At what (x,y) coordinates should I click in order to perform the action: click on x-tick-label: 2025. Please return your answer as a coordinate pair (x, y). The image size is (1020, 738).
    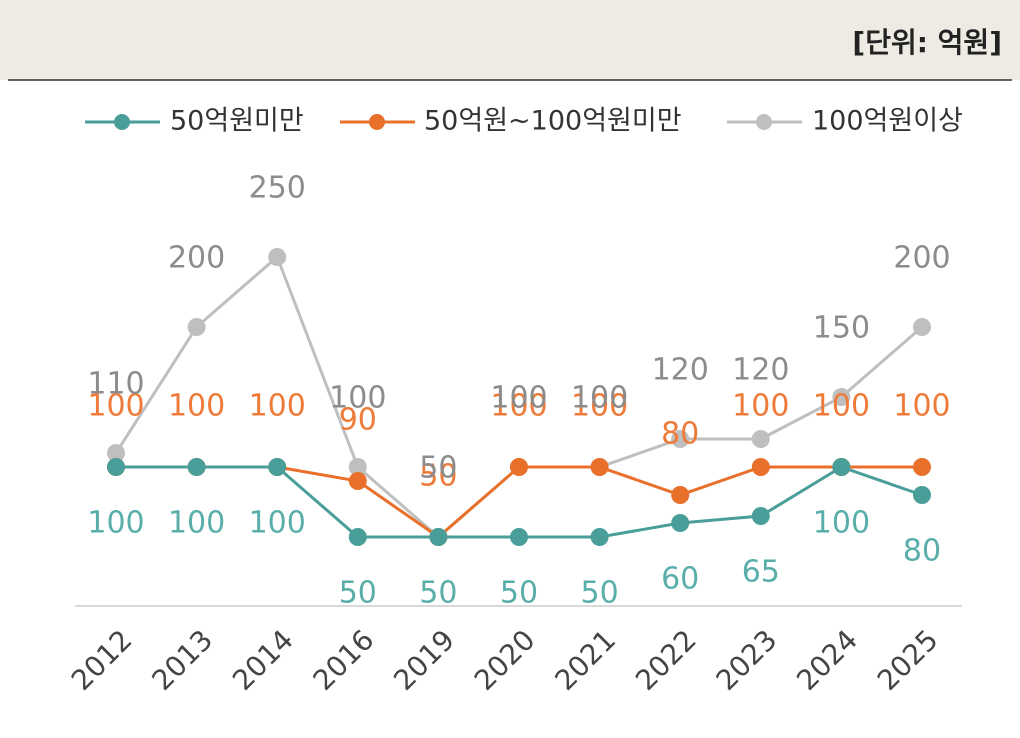
    Looking at the image, I should click on (908, 660).